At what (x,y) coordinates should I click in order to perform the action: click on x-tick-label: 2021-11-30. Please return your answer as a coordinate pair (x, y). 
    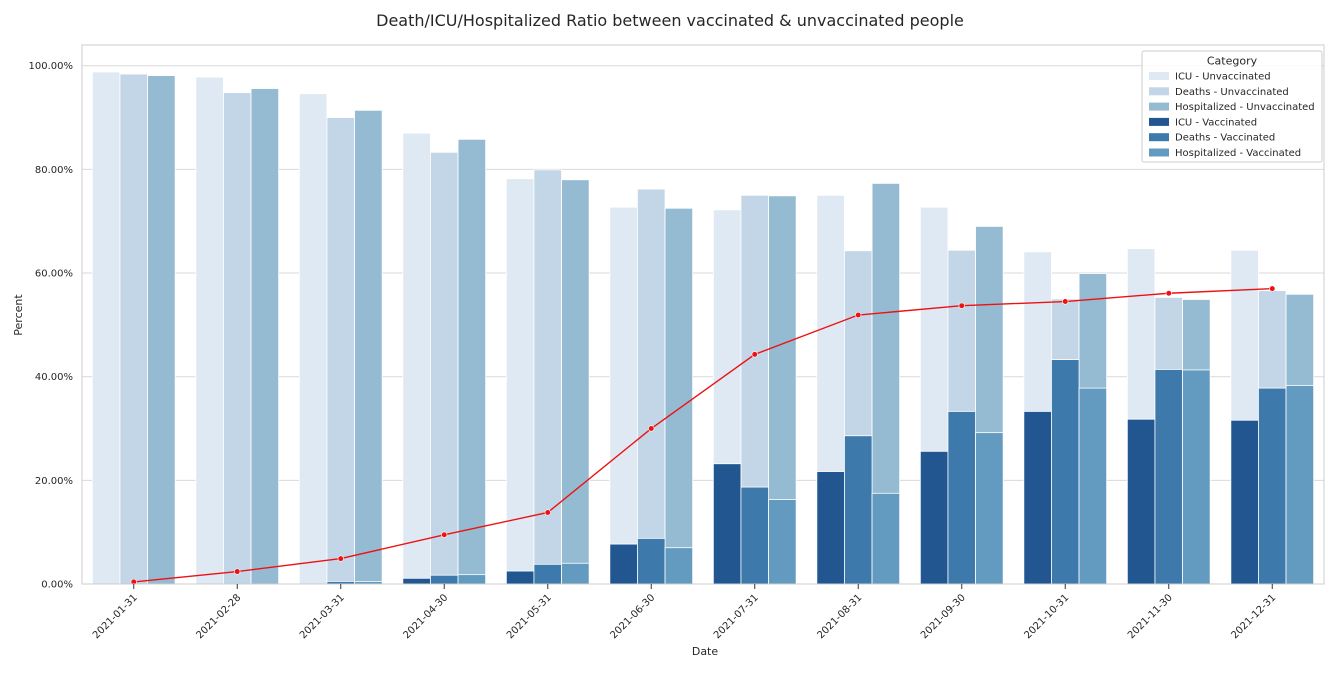
    Looking at the image, I should click on (1150, 616).